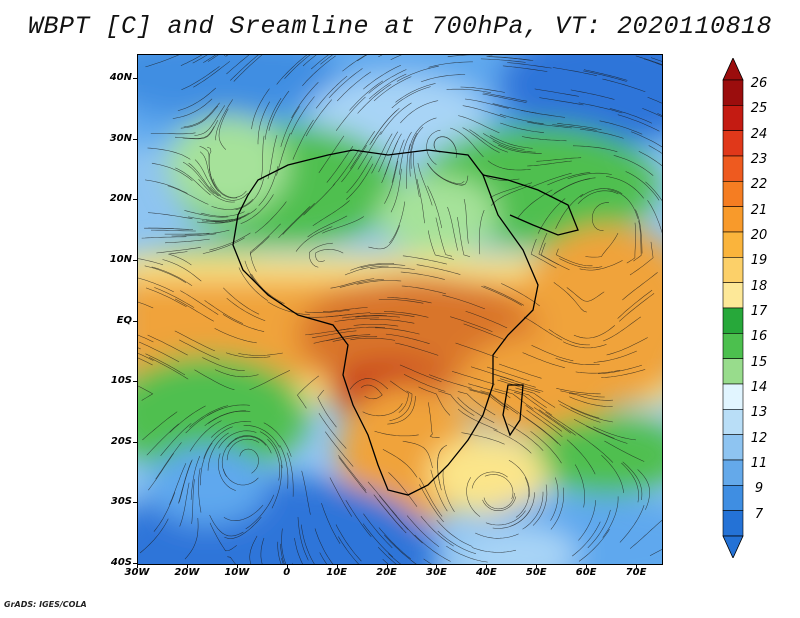 The image size is (800, 618). I want to click on colorbar-label: 23, so click(759, 159).